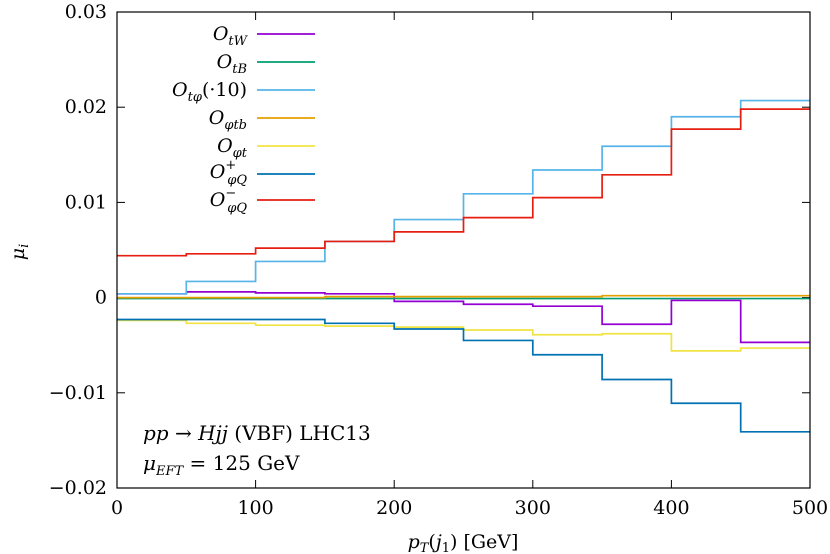 The width and height of the screenshot is (830, 554). What do you see at coordinates (86, 202) in the screenshot?
I see `y-tick-label: 0.01` at bounding box center [86, 202].